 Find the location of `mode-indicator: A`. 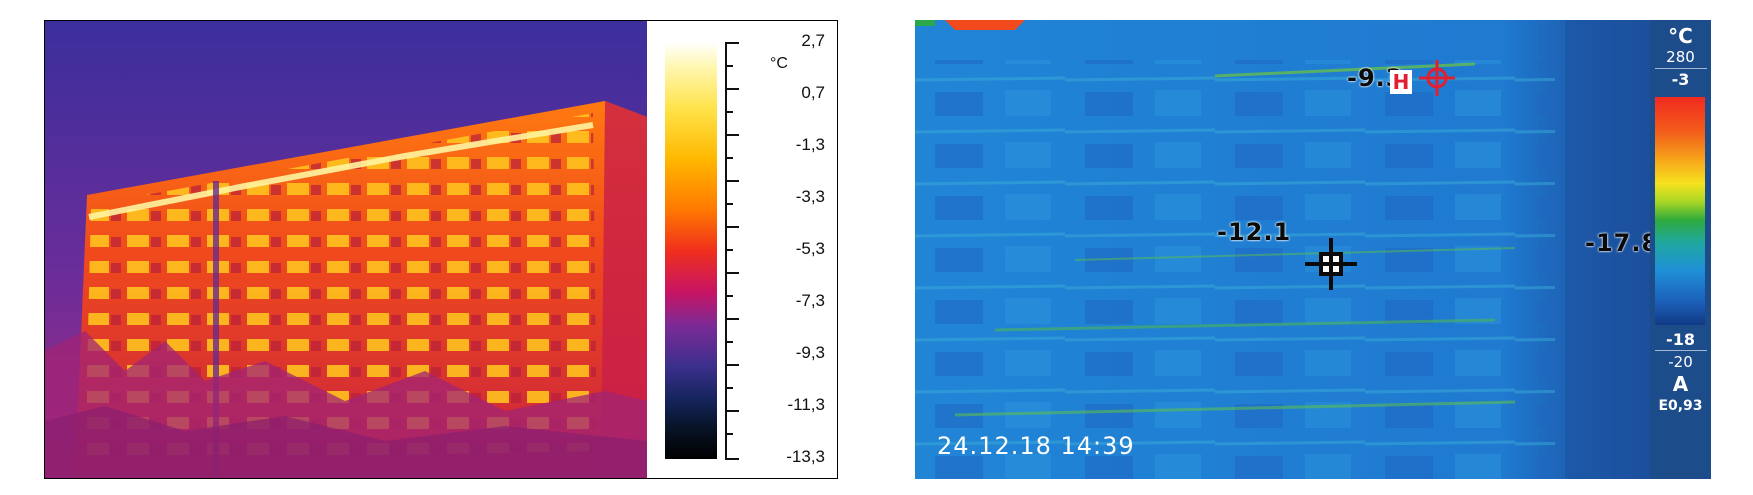

mode-indicator: A is located at coordinates (1680, 384).